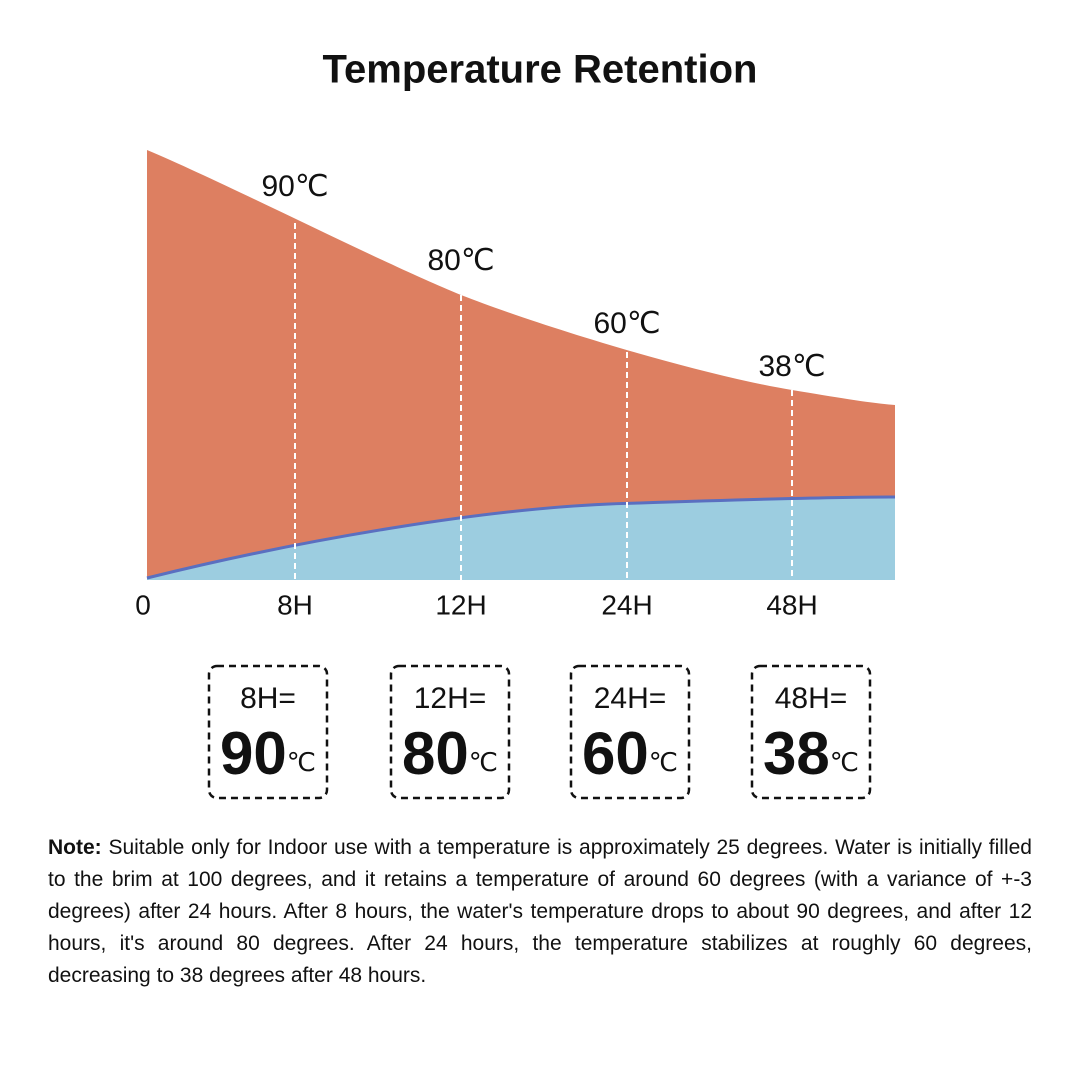 The image size is (1080, 1080). I want to click on box-reading: 60℃, so click(630, 753).